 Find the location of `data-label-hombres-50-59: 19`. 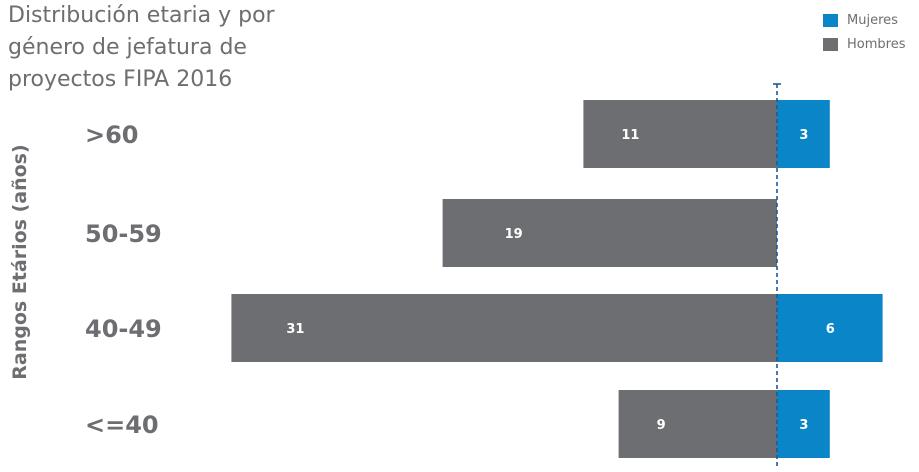

data-label-hombres-50-59: 19 is located at coordinates (514, 234).